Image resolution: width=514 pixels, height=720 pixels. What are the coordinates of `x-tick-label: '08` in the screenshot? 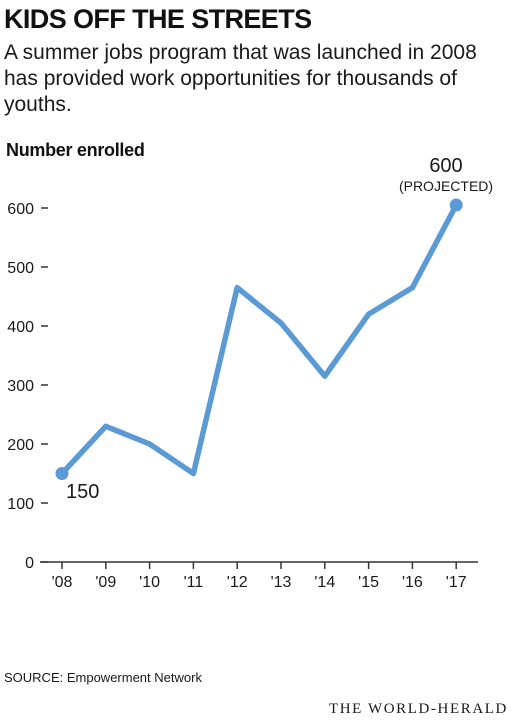 It's located at (62, 582).